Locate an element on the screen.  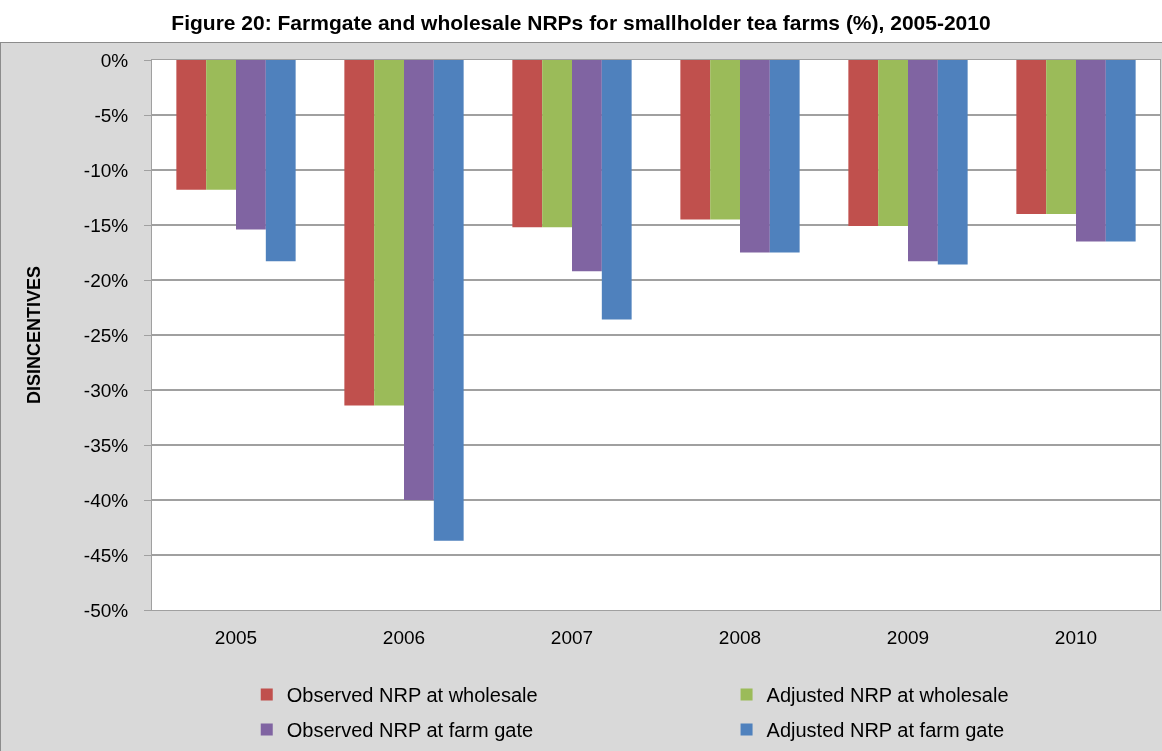
x-tick-label: 2010 is located at coordinates (1076, 637).